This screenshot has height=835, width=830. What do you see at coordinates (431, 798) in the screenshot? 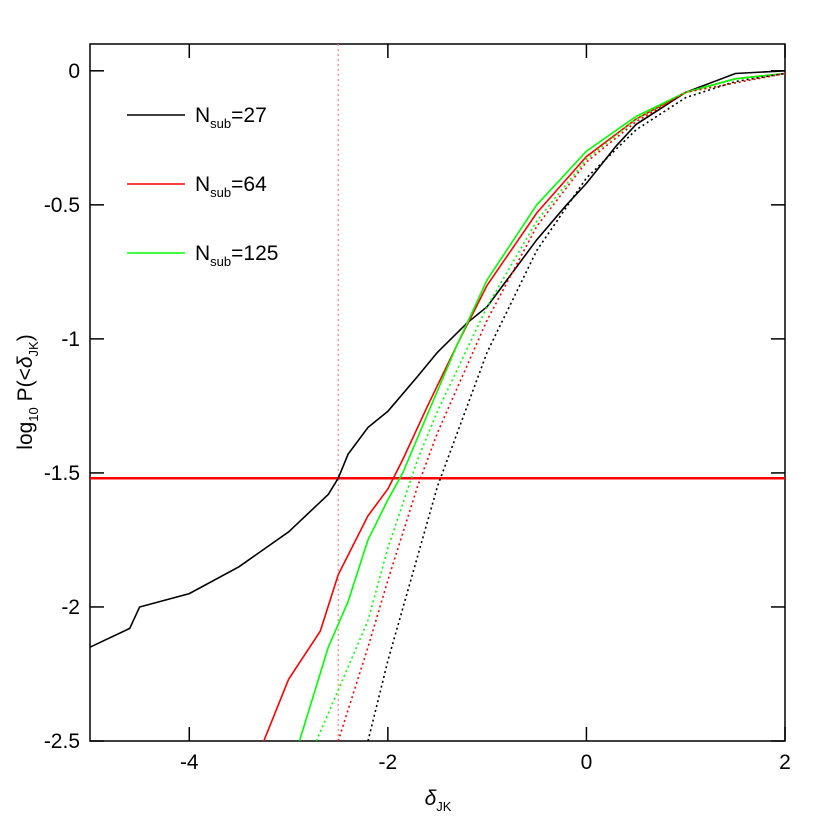
I see `x-axis-label-part: δ` at bounding box center [431, 798].